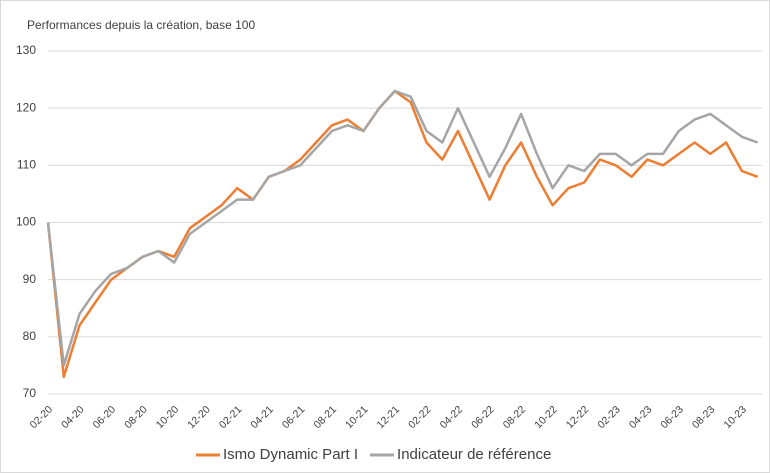 The image size is (770, 473). I want to click on legend-label: Ismo Dynamic Part I, so click(290, 454).